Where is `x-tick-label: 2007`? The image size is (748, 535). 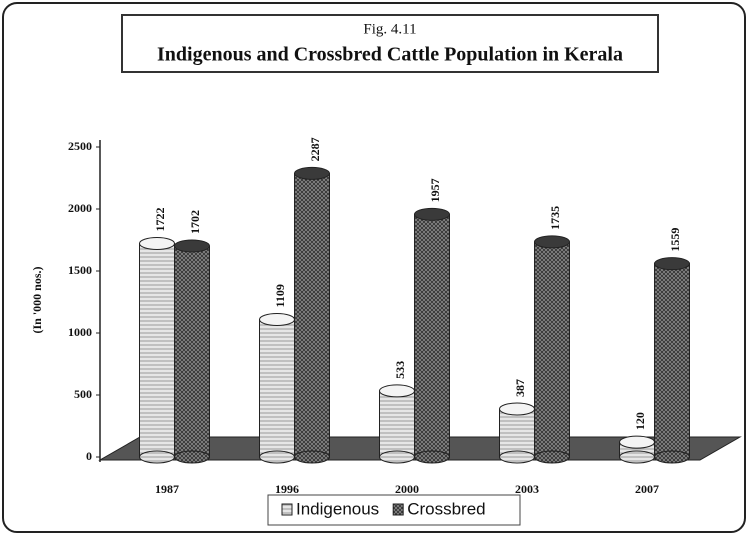 x-tick-label: 2007 is located at coordinates (647, 489).